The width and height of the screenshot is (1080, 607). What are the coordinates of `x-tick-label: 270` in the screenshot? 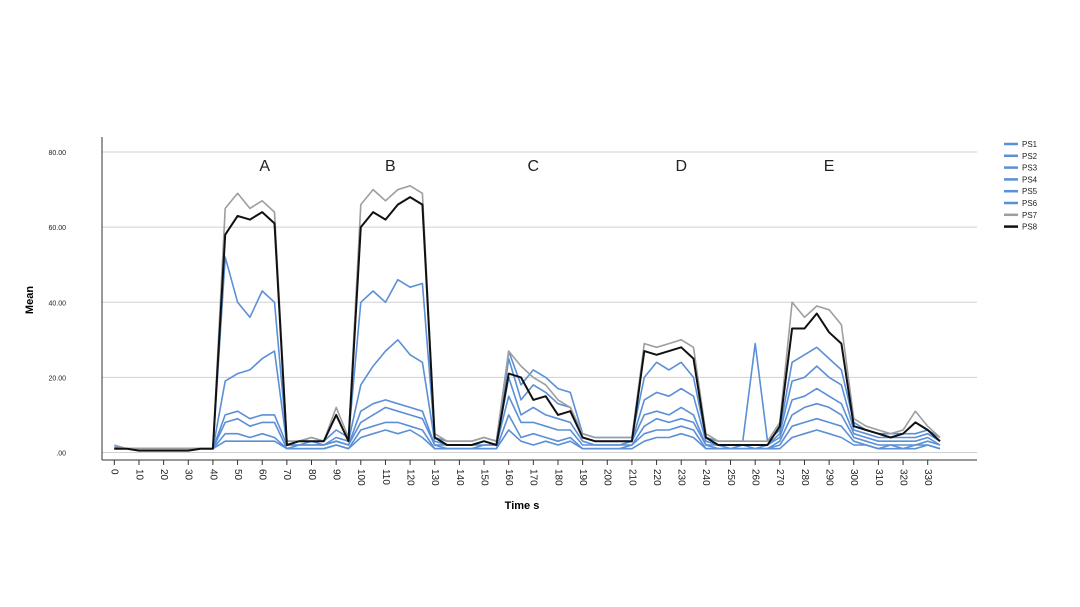 It's located at (779, 477).